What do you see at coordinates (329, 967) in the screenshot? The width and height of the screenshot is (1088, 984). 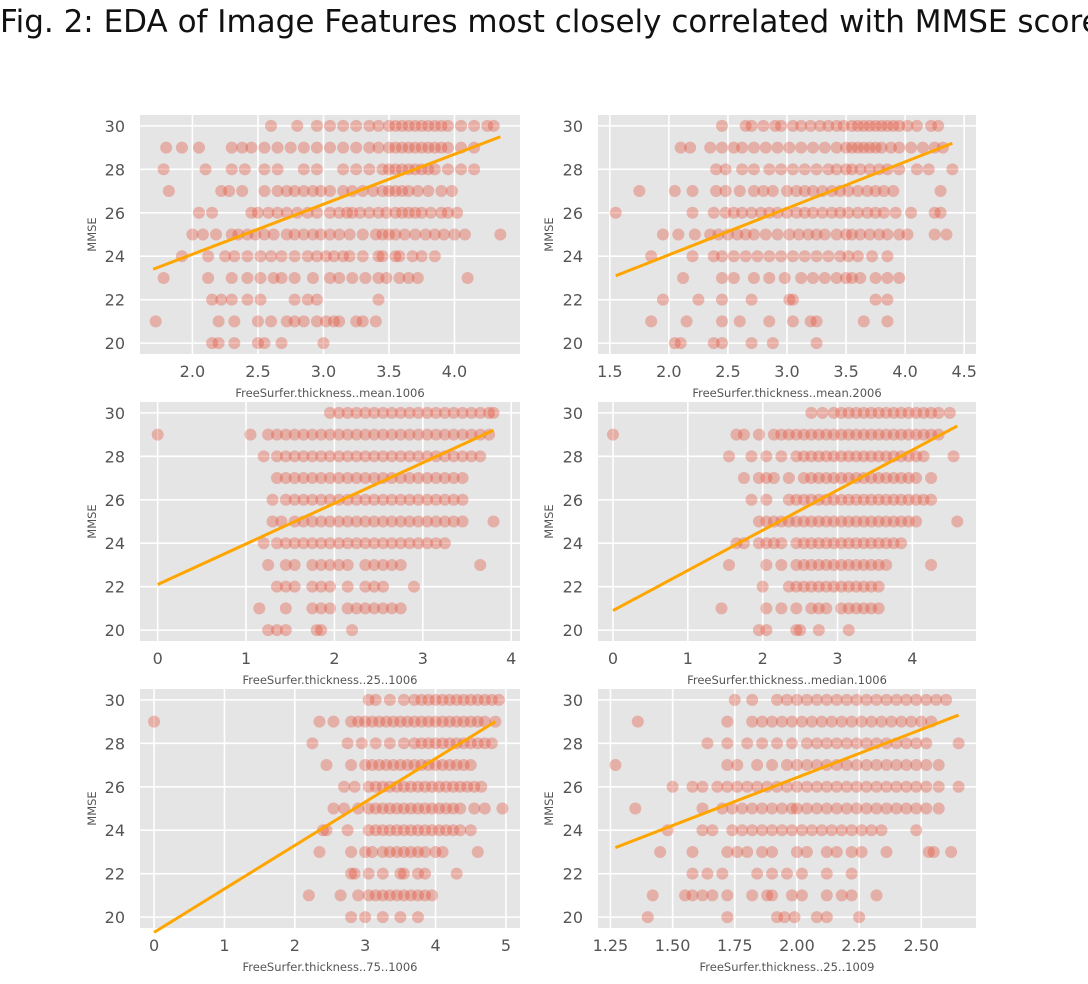 I see `x-axis-label: FreeSurfer.thickness..75..1006` at bounding box center [329, 967].